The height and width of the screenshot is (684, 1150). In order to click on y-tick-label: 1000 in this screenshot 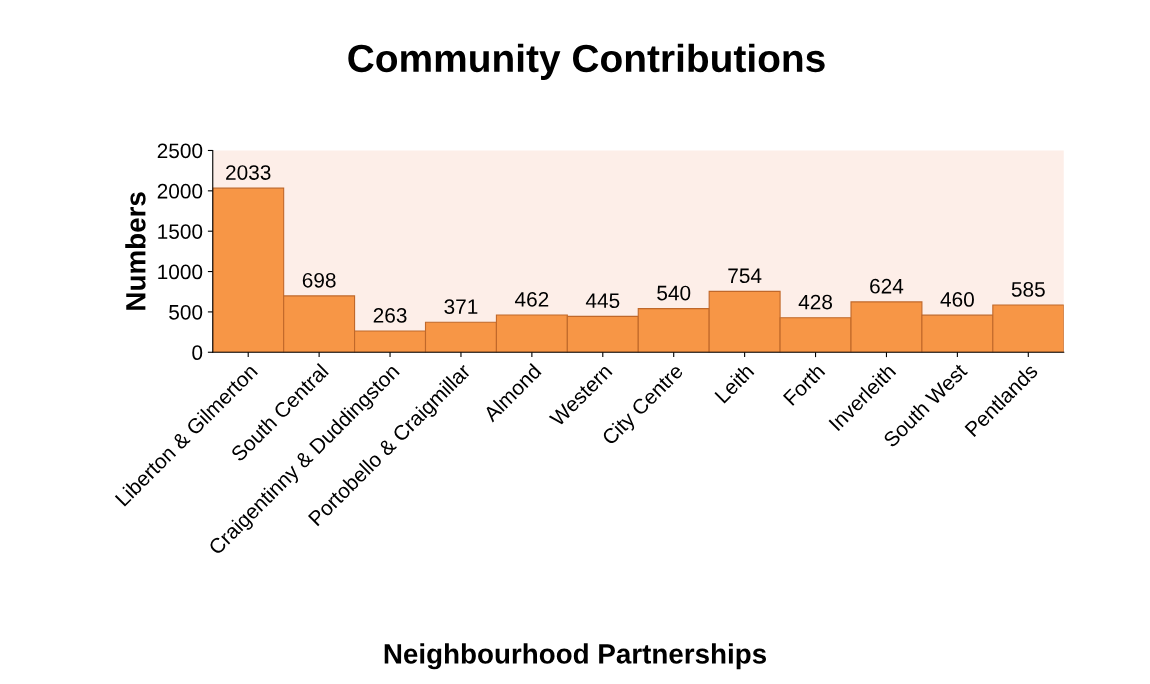, I will do `click(180, 272)`.